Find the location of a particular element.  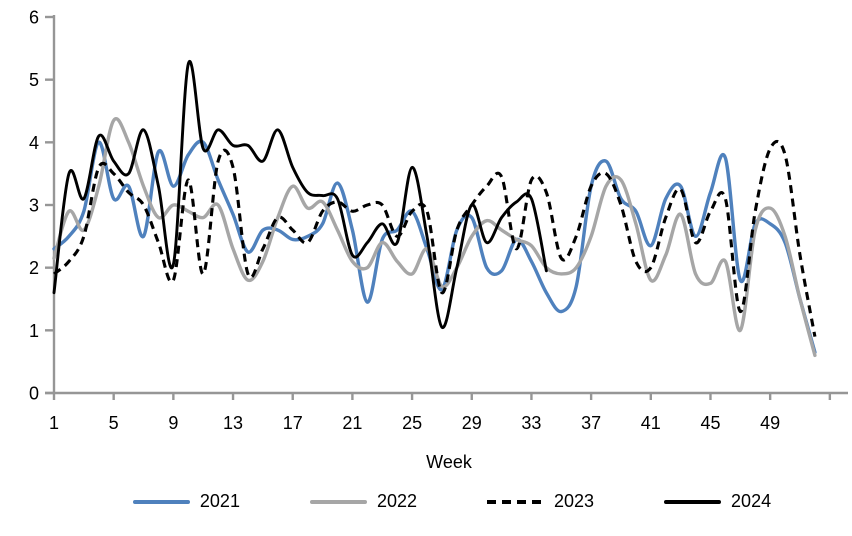

y-axis-ticks: 0 1 2 3 4 5 6 is located at coordinates (41, 205).